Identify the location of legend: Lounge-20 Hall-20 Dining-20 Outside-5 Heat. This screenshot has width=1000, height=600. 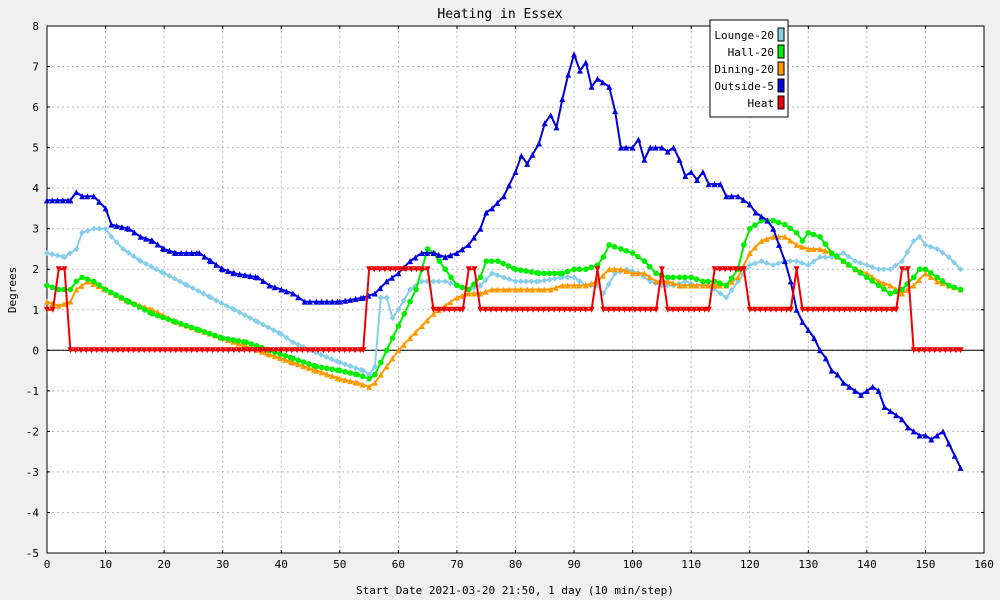
(749, 68).